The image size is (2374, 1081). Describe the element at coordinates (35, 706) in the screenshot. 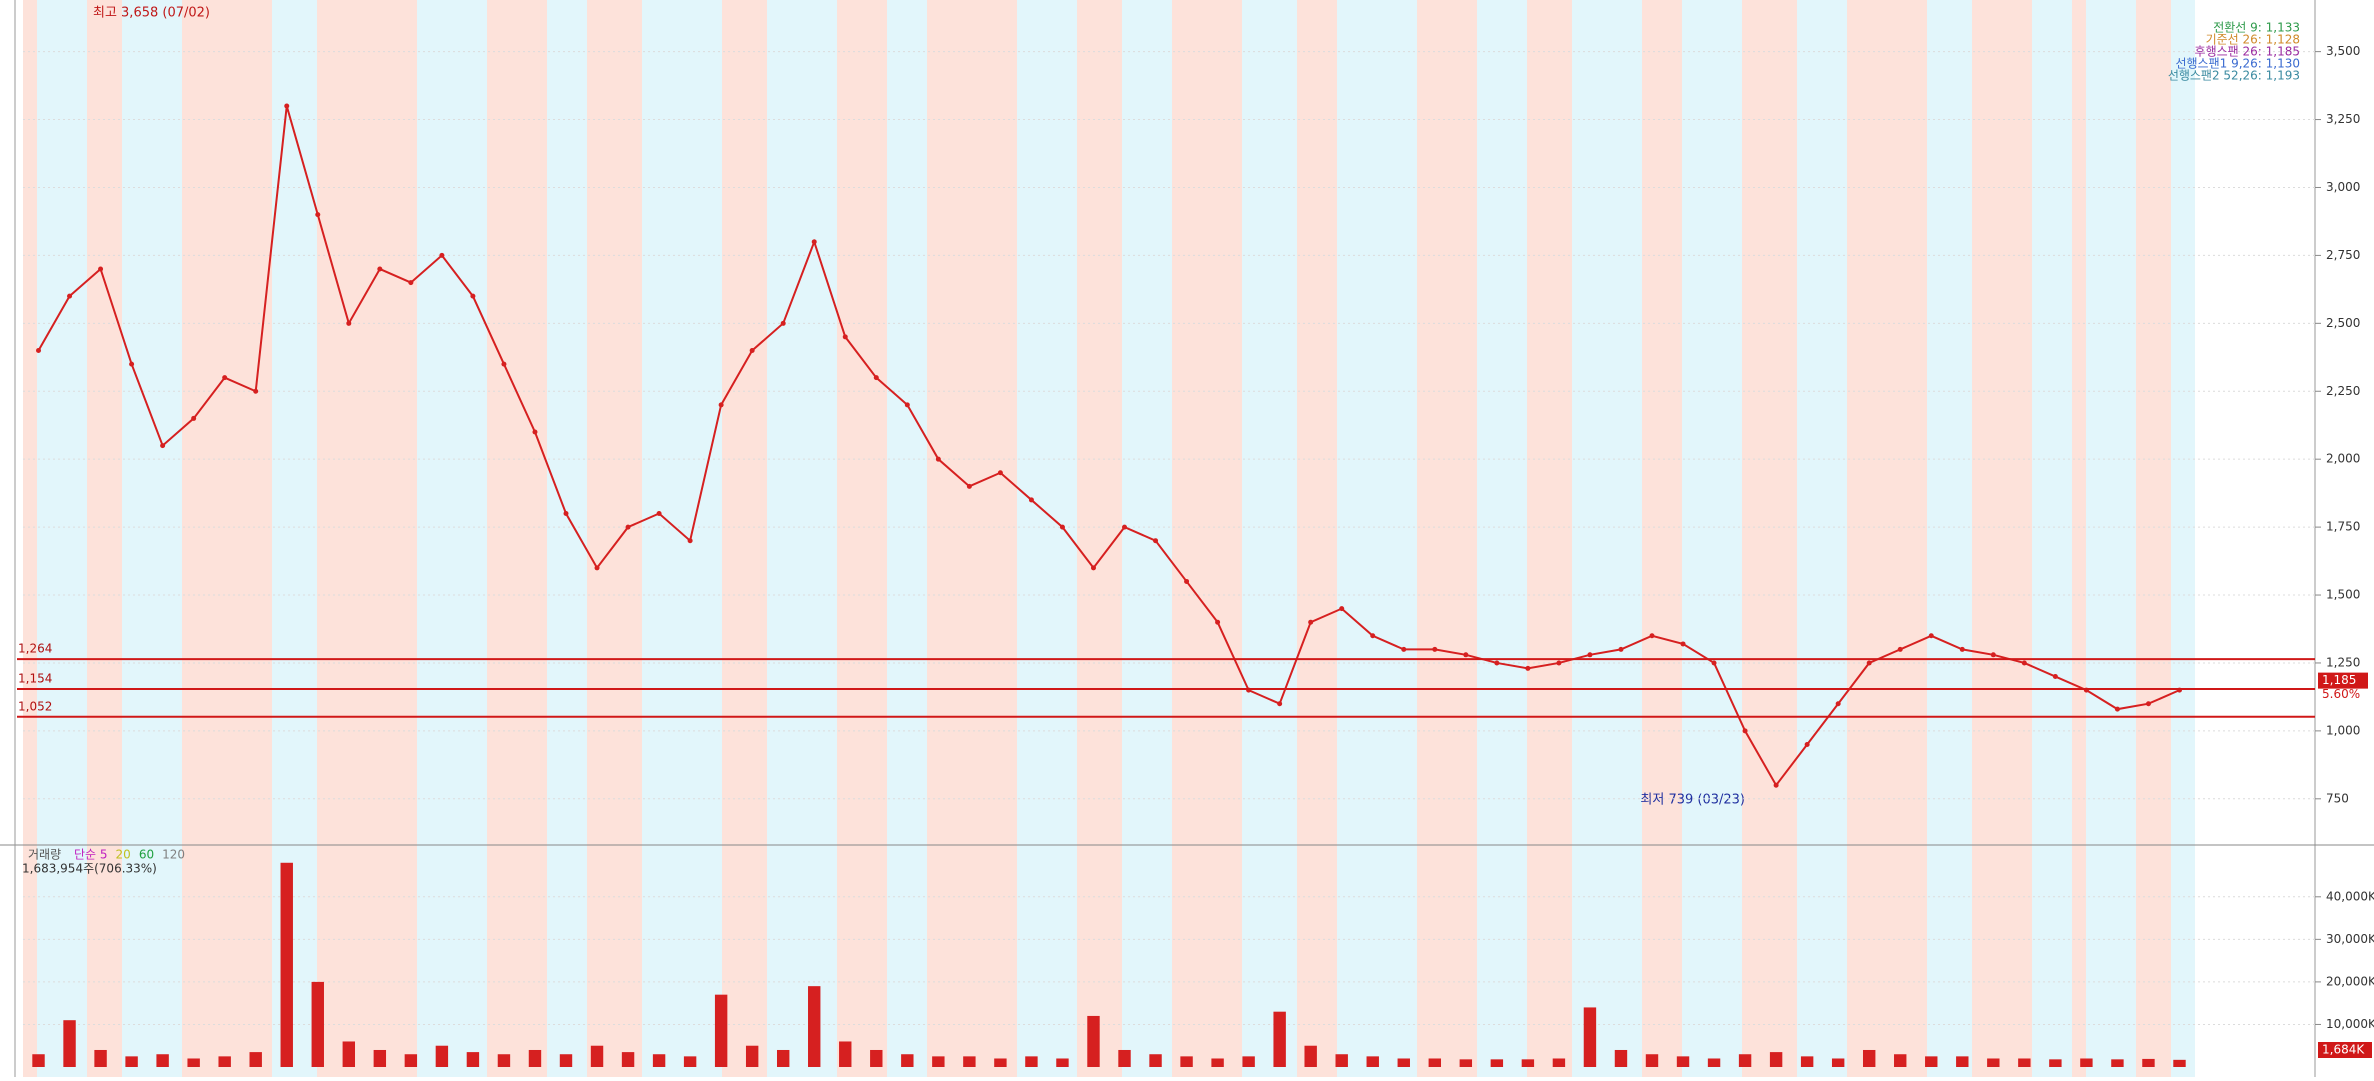

I see `support-label: 1,052` at that location.